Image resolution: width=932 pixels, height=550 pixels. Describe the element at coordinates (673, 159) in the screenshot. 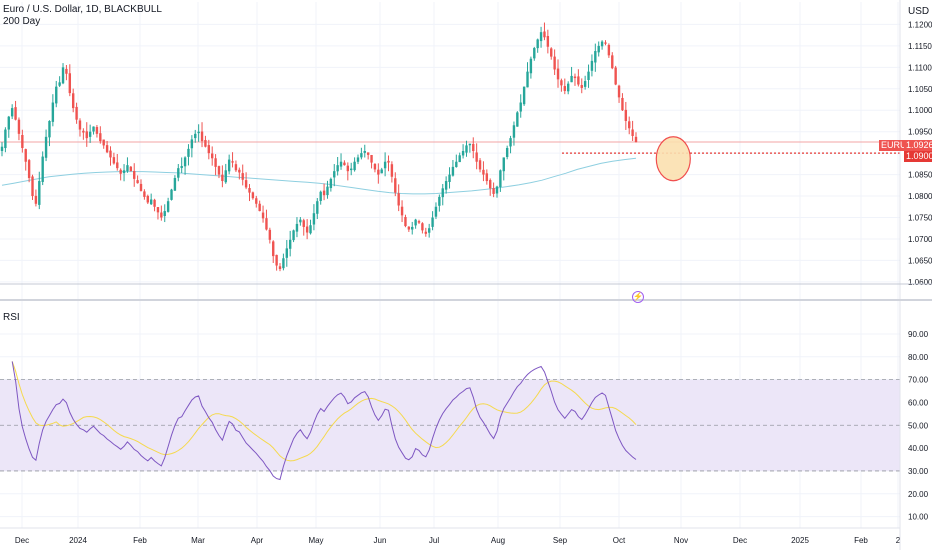

I see `highlight-ellipse` at that location.